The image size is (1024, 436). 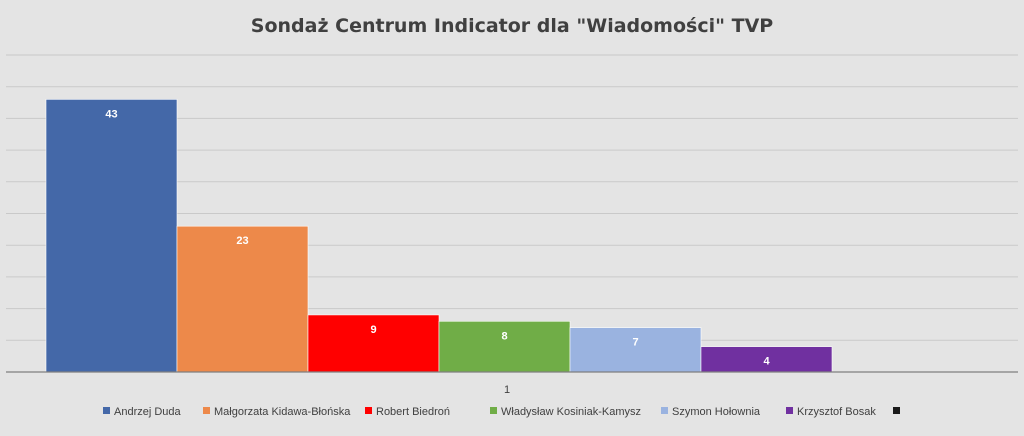 I want to click on x-tick-label: 1, so click(x=507, y=390).